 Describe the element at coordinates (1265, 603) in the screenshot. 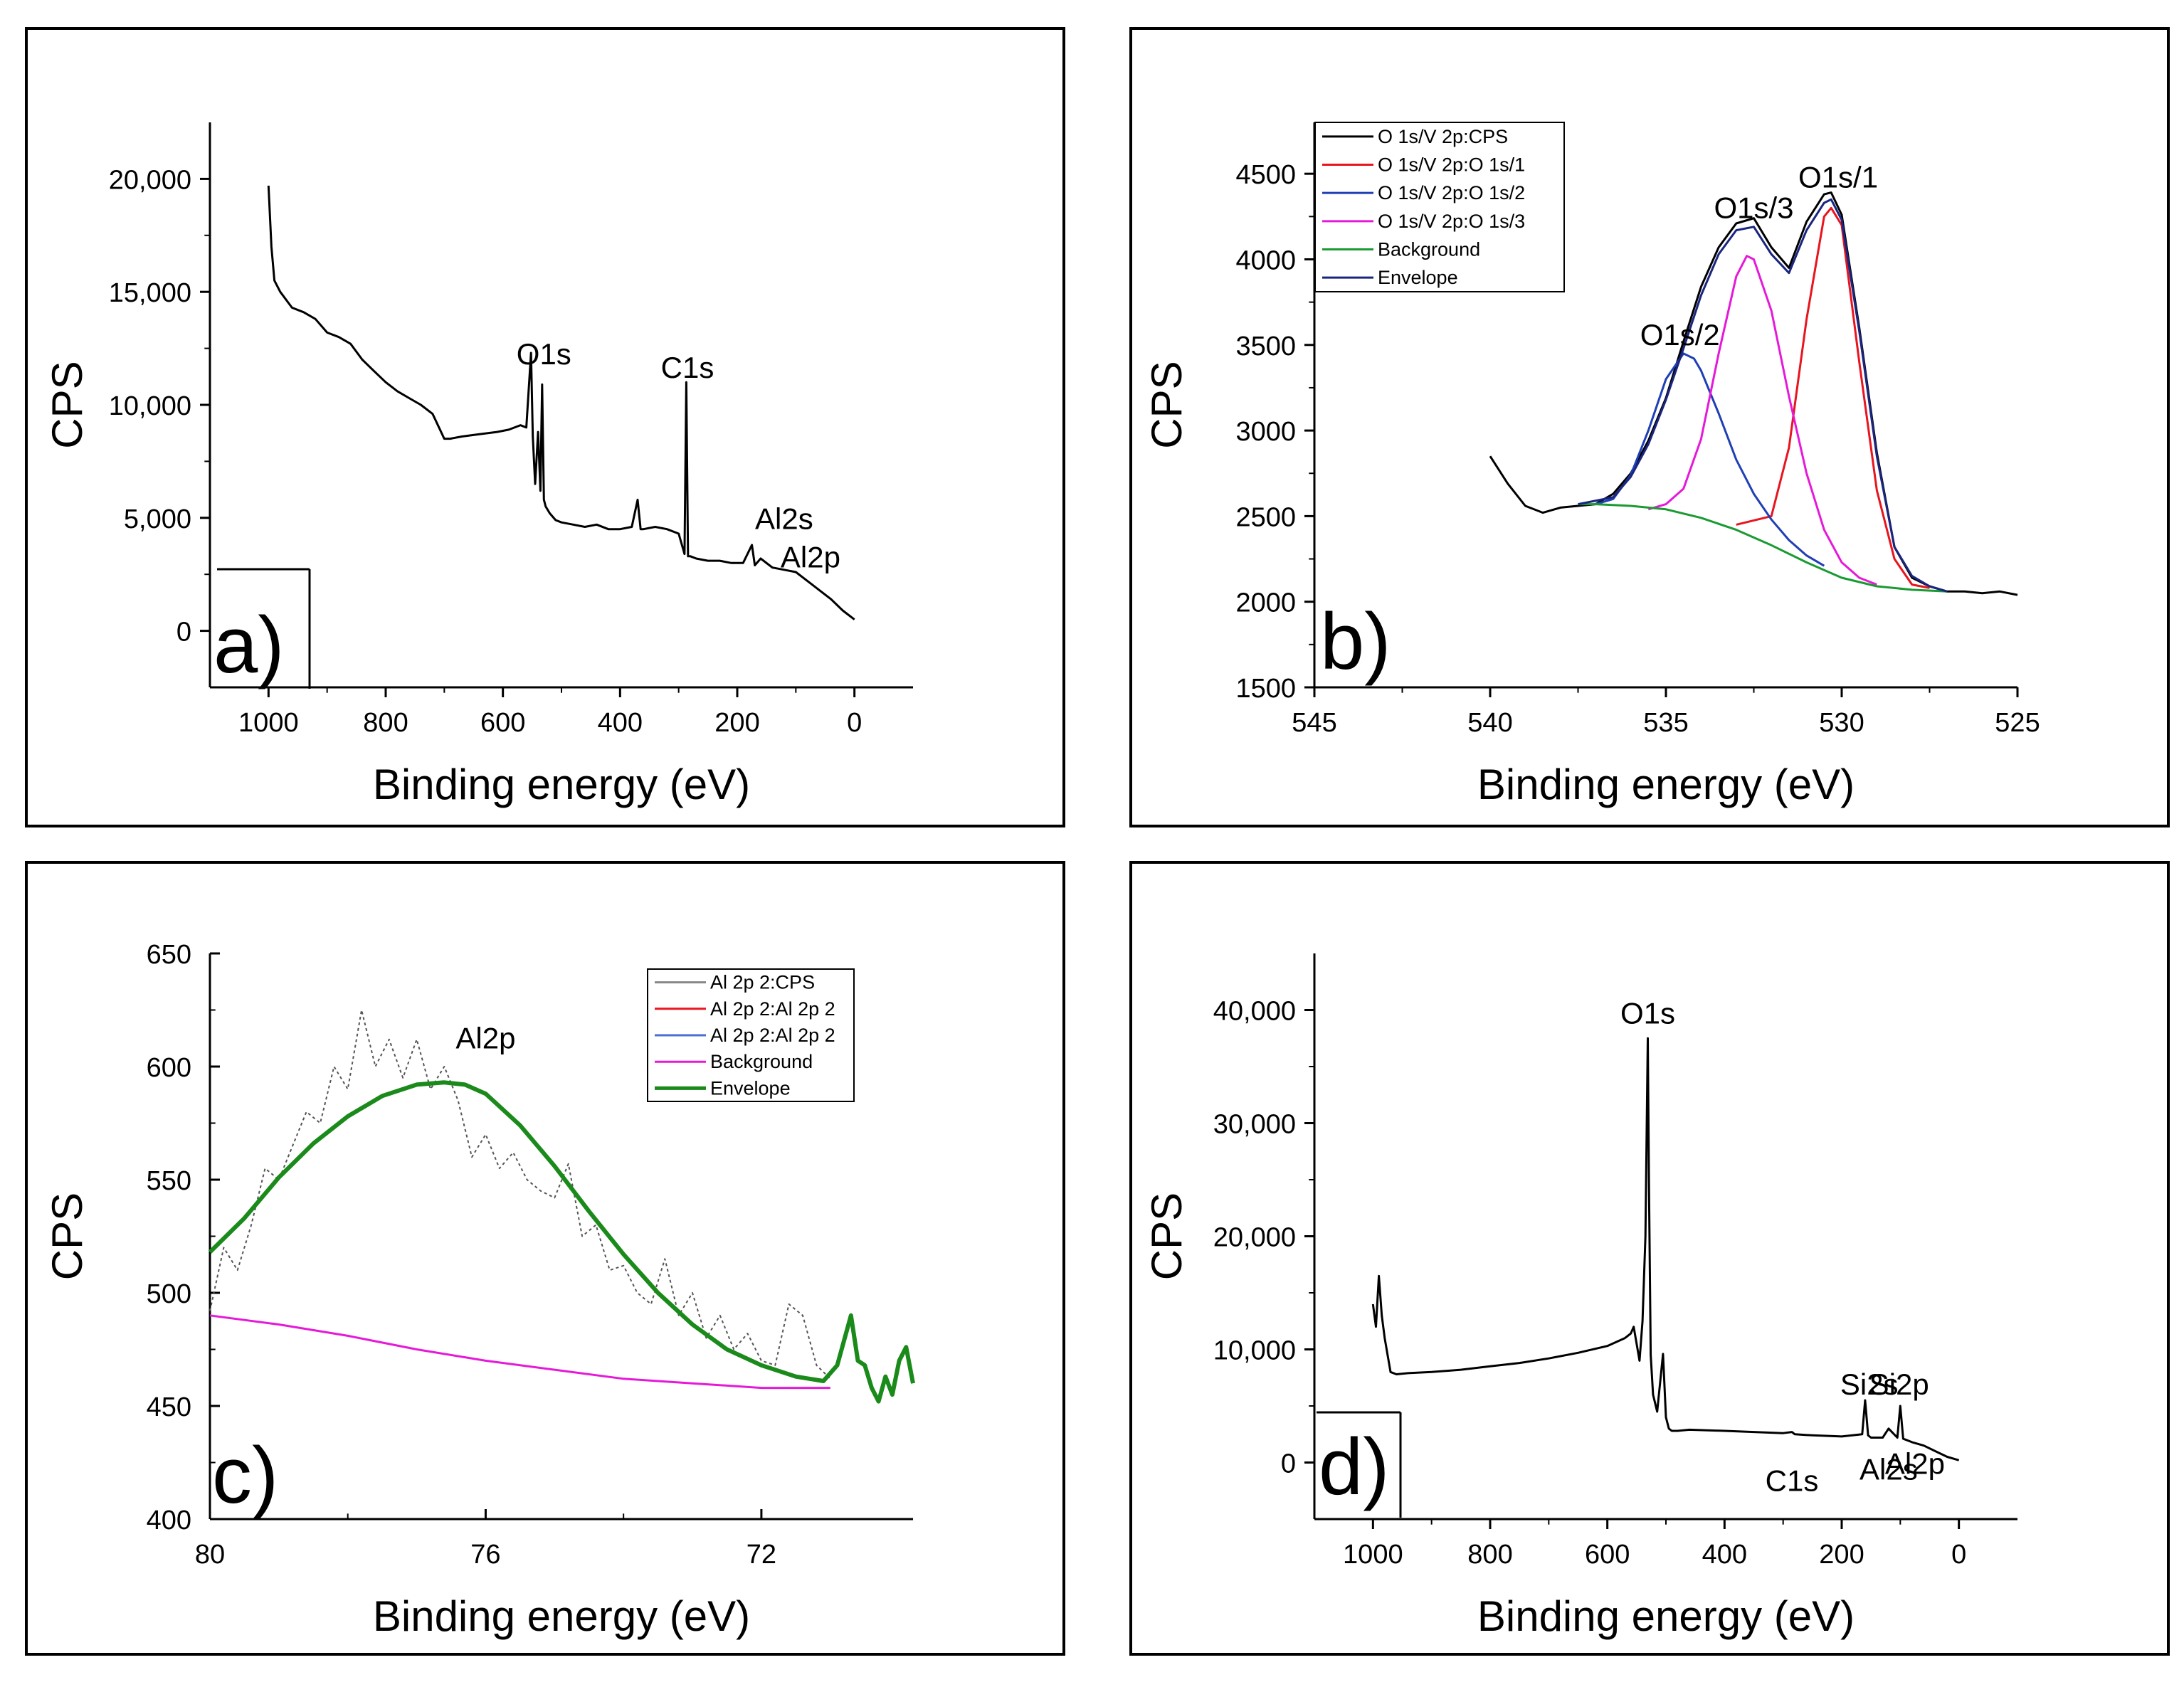

I see `b-y-tick-label: 2000` at that location.